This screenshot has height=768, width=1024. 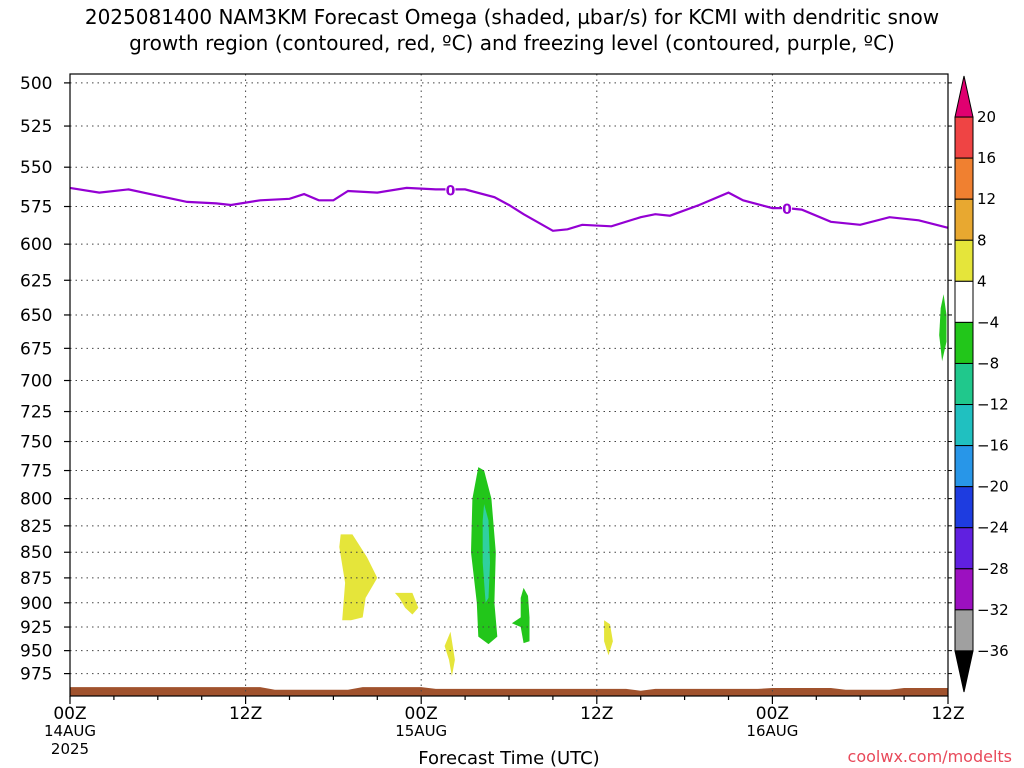 I want to click on freezing-level: 00, so click(x=509, y=206).